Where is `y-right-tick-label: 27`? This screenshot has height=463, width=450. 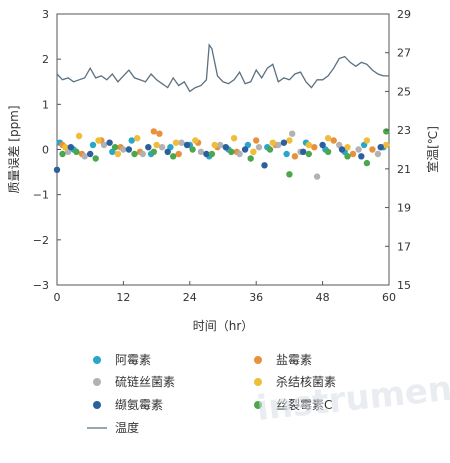 y-right-tick-label: 27 is located at coordinates (404, 53).